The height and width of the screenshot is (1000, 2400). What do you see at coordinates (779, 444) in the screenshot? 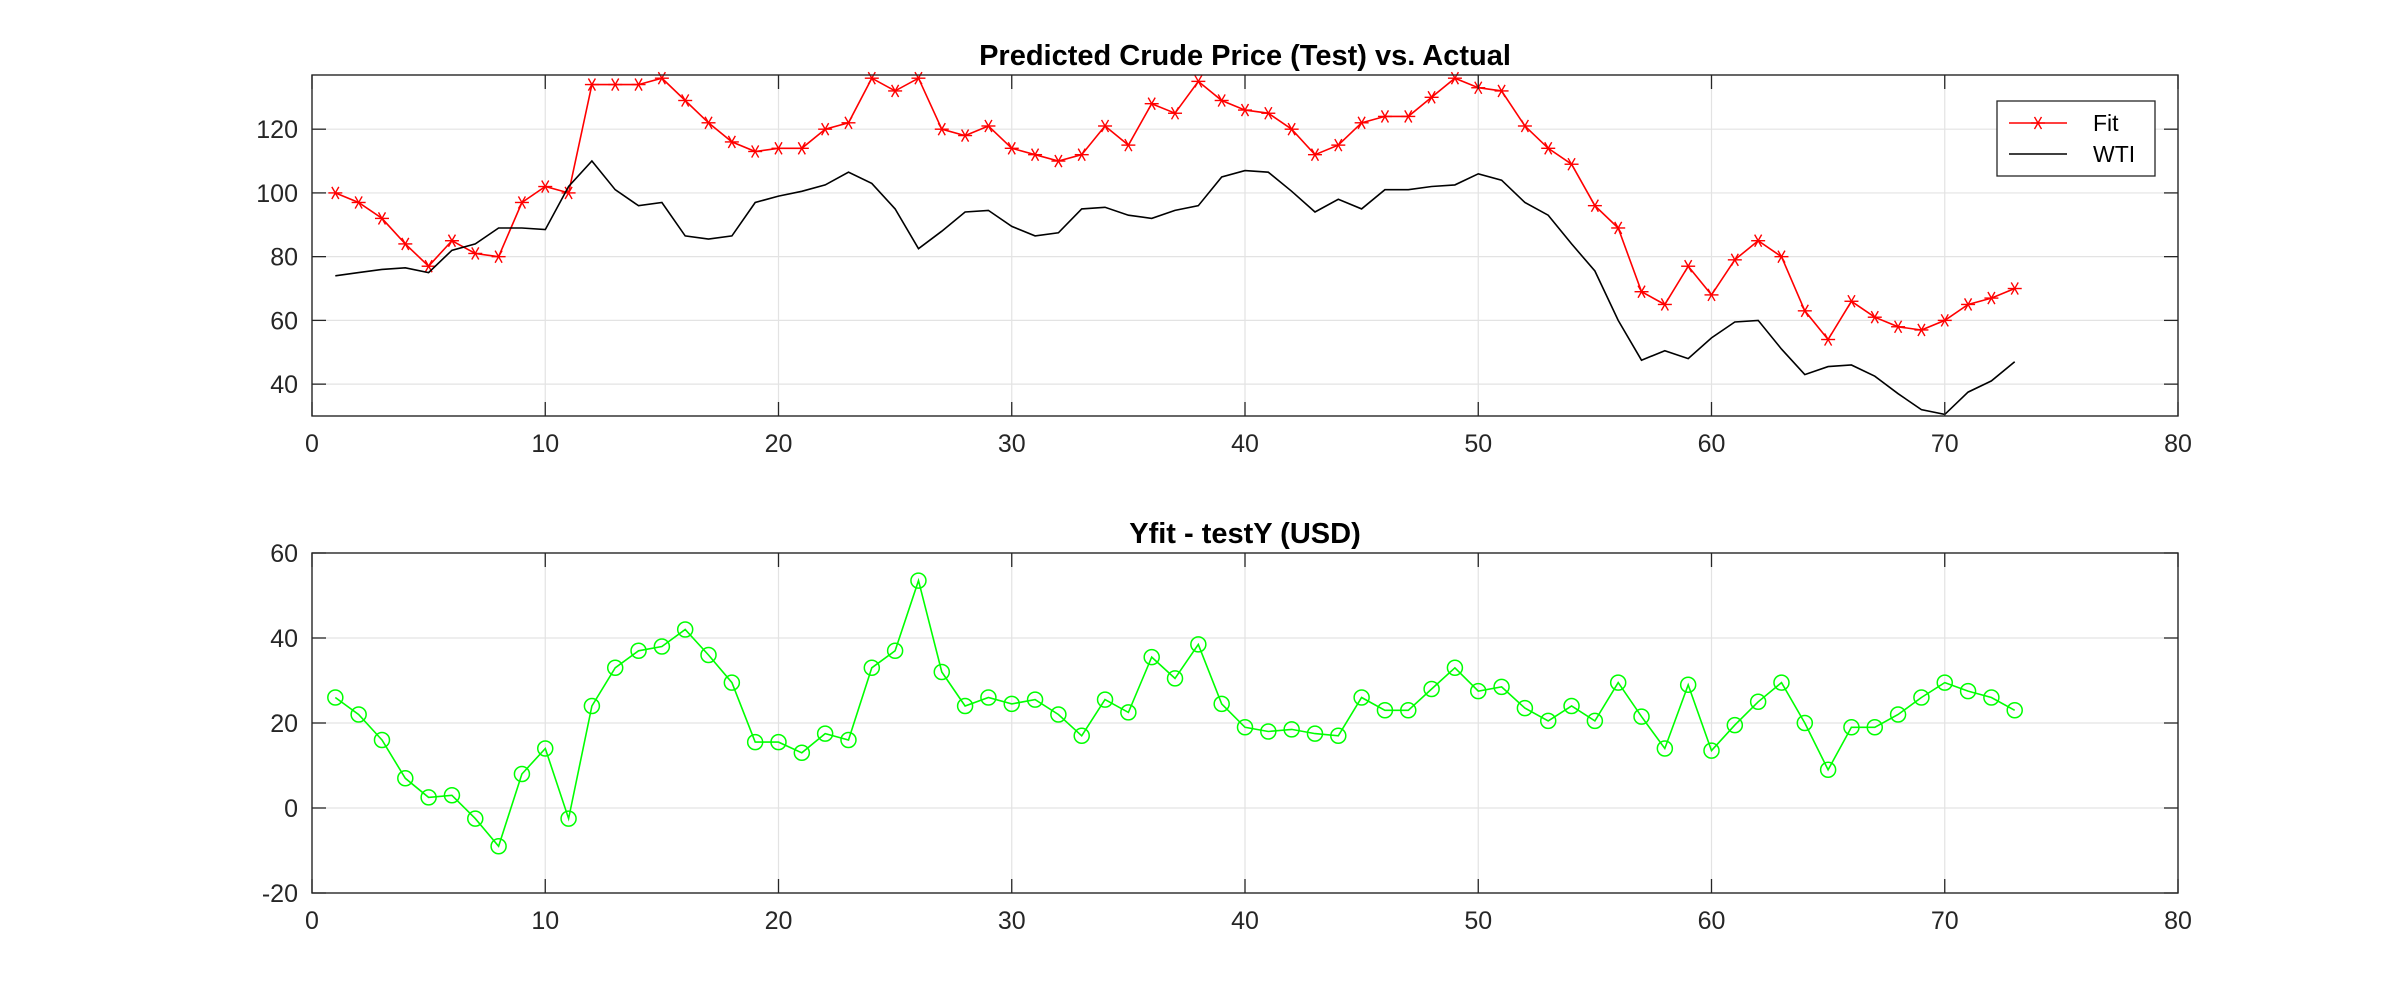
I see `x-tick-label: 20` at bounding box center [779, 444].